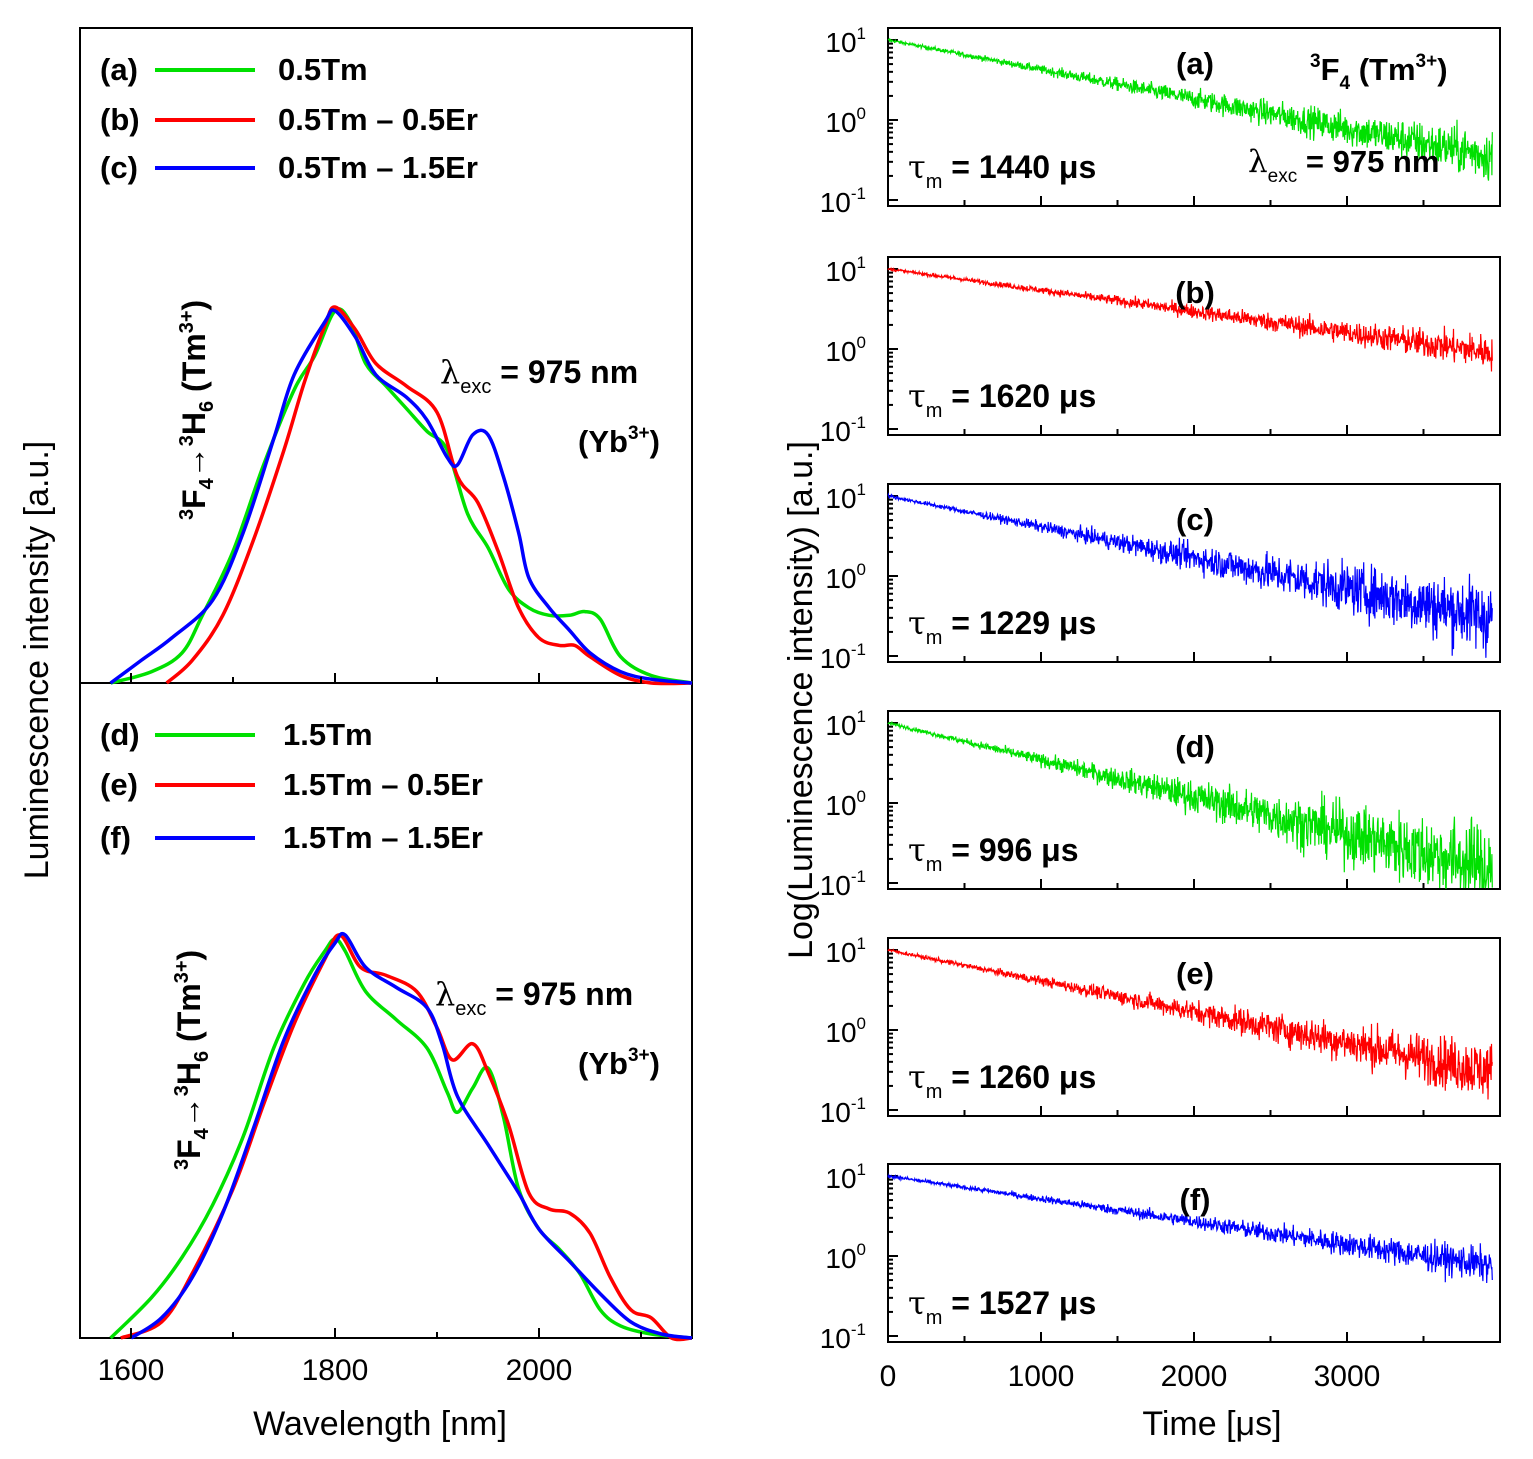  I want to click on legend-text-c: 0.5Tm – 1.5Er, so click(378, 167).